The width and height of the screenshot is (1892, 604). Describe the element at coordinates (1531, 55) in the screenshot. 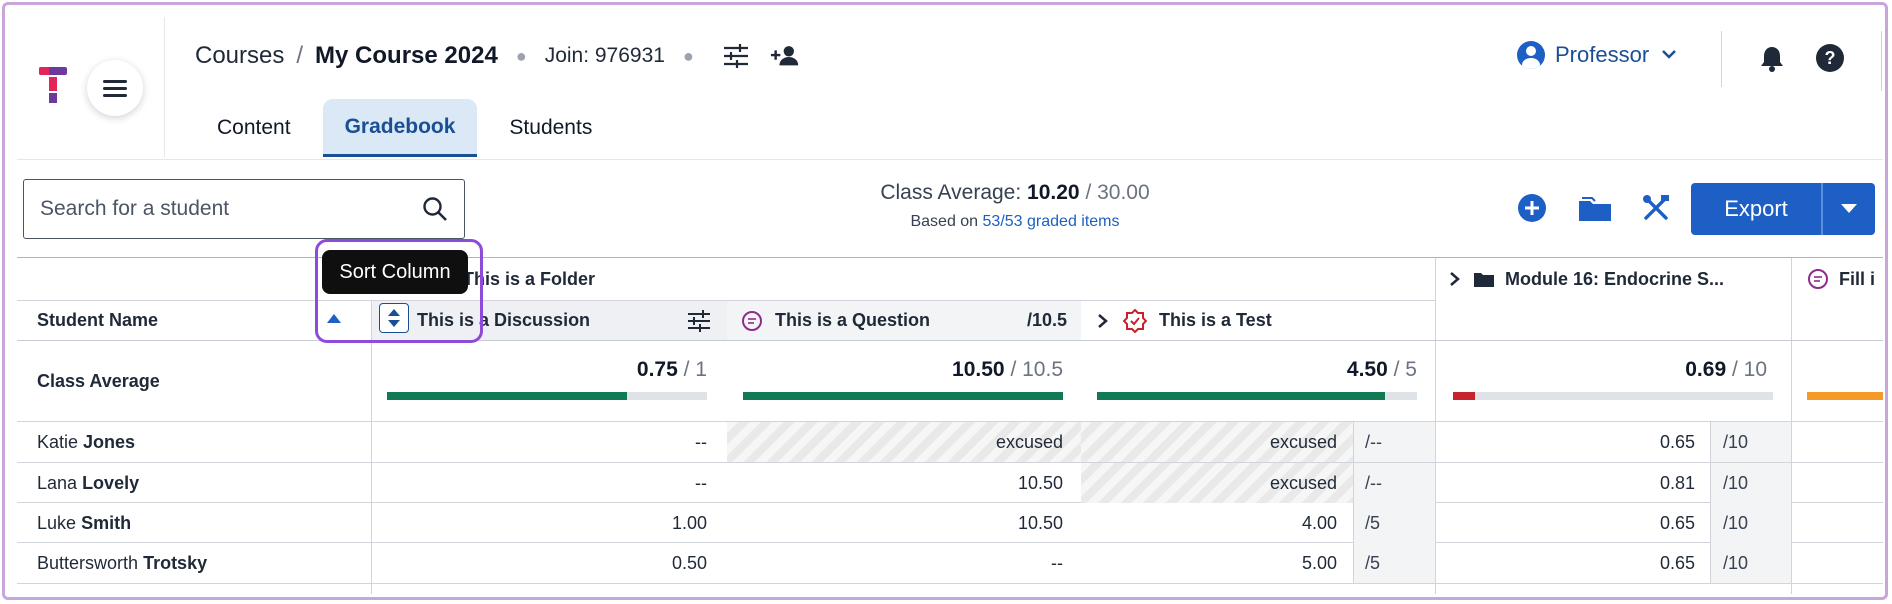

I see `user-avatar-icon` at that location.